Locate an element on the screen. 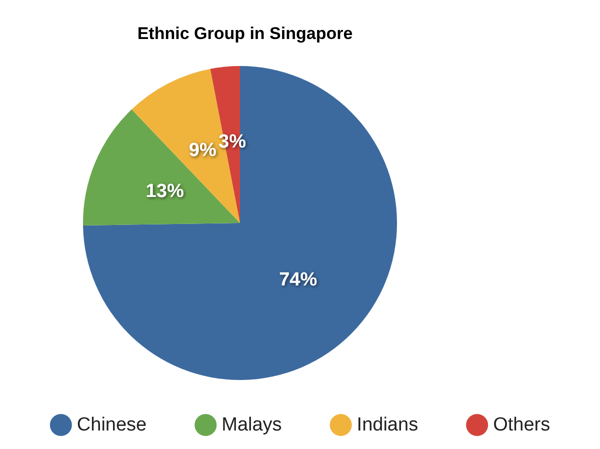 Image resolution: width=600 pixels, height=449 pixels. legend-label: Indians is located at coordinates (387, 425).